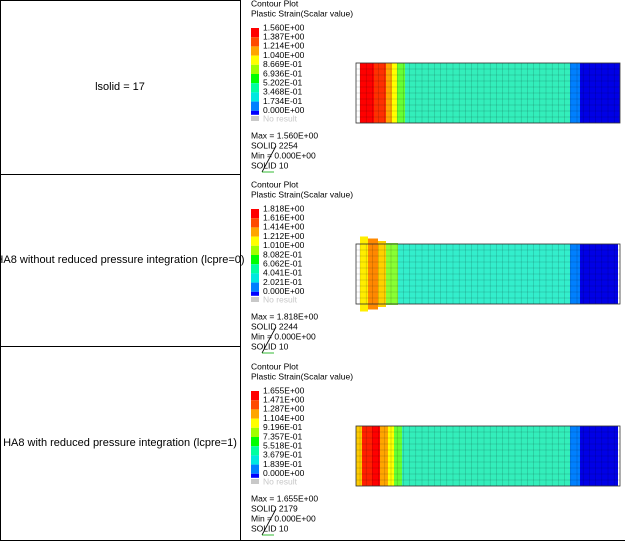 Image resolution: width=640 pixels, height=542 pixels. I want to click on legend-label: 1.655E+00, so click(284, 390).